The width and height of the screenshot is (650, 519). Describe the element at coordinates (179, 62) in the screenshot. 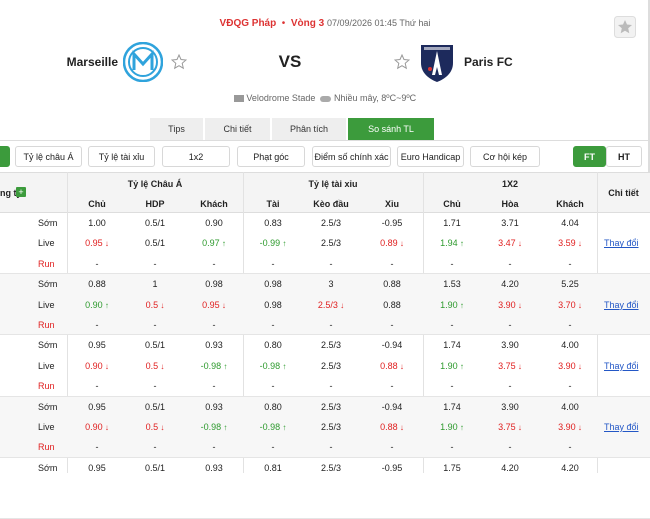

I see `home-star` at that location.